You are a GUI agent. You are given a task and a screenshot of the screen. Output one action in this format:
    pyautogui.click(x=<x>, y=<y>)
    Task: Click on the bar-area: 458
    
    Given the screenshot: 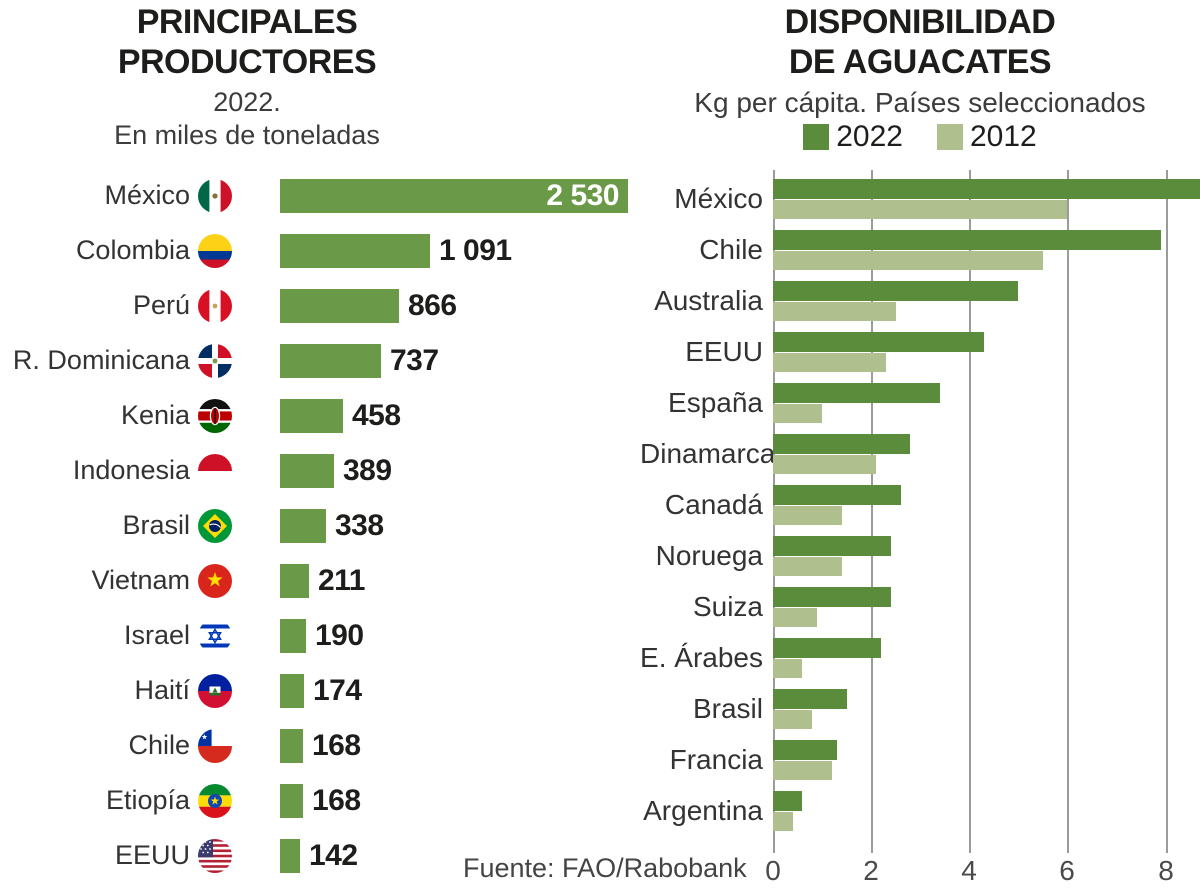 What is the action you would take?
    pyautogui.click(x=460, y=415)
    